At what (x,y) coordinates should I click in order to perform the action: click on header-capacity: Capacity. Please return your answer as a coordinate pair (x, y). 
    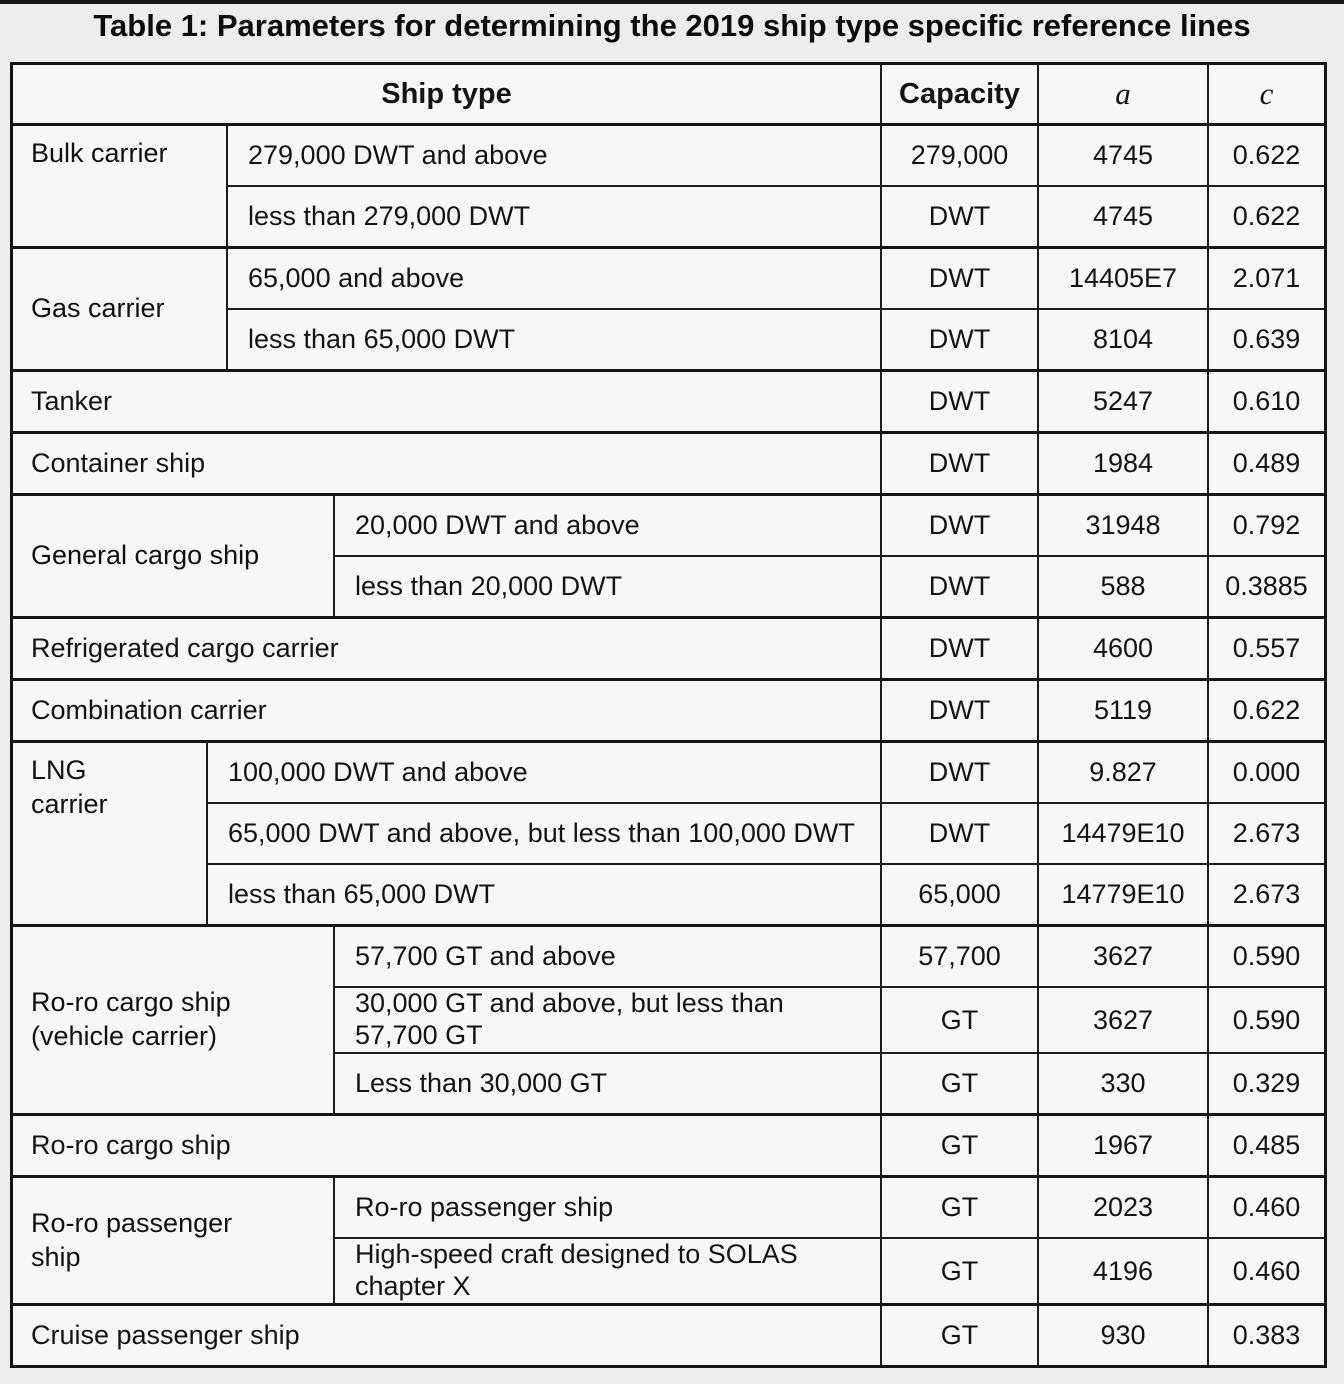
    Looking at the image, I should click on (958, 94).